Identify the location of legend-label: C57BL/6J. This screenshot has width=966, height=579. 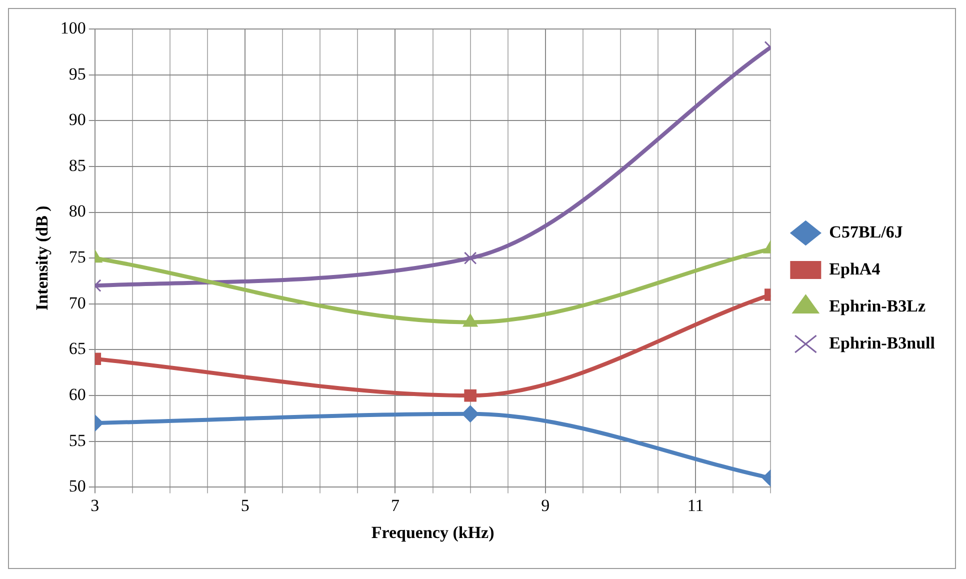
(866, 232).